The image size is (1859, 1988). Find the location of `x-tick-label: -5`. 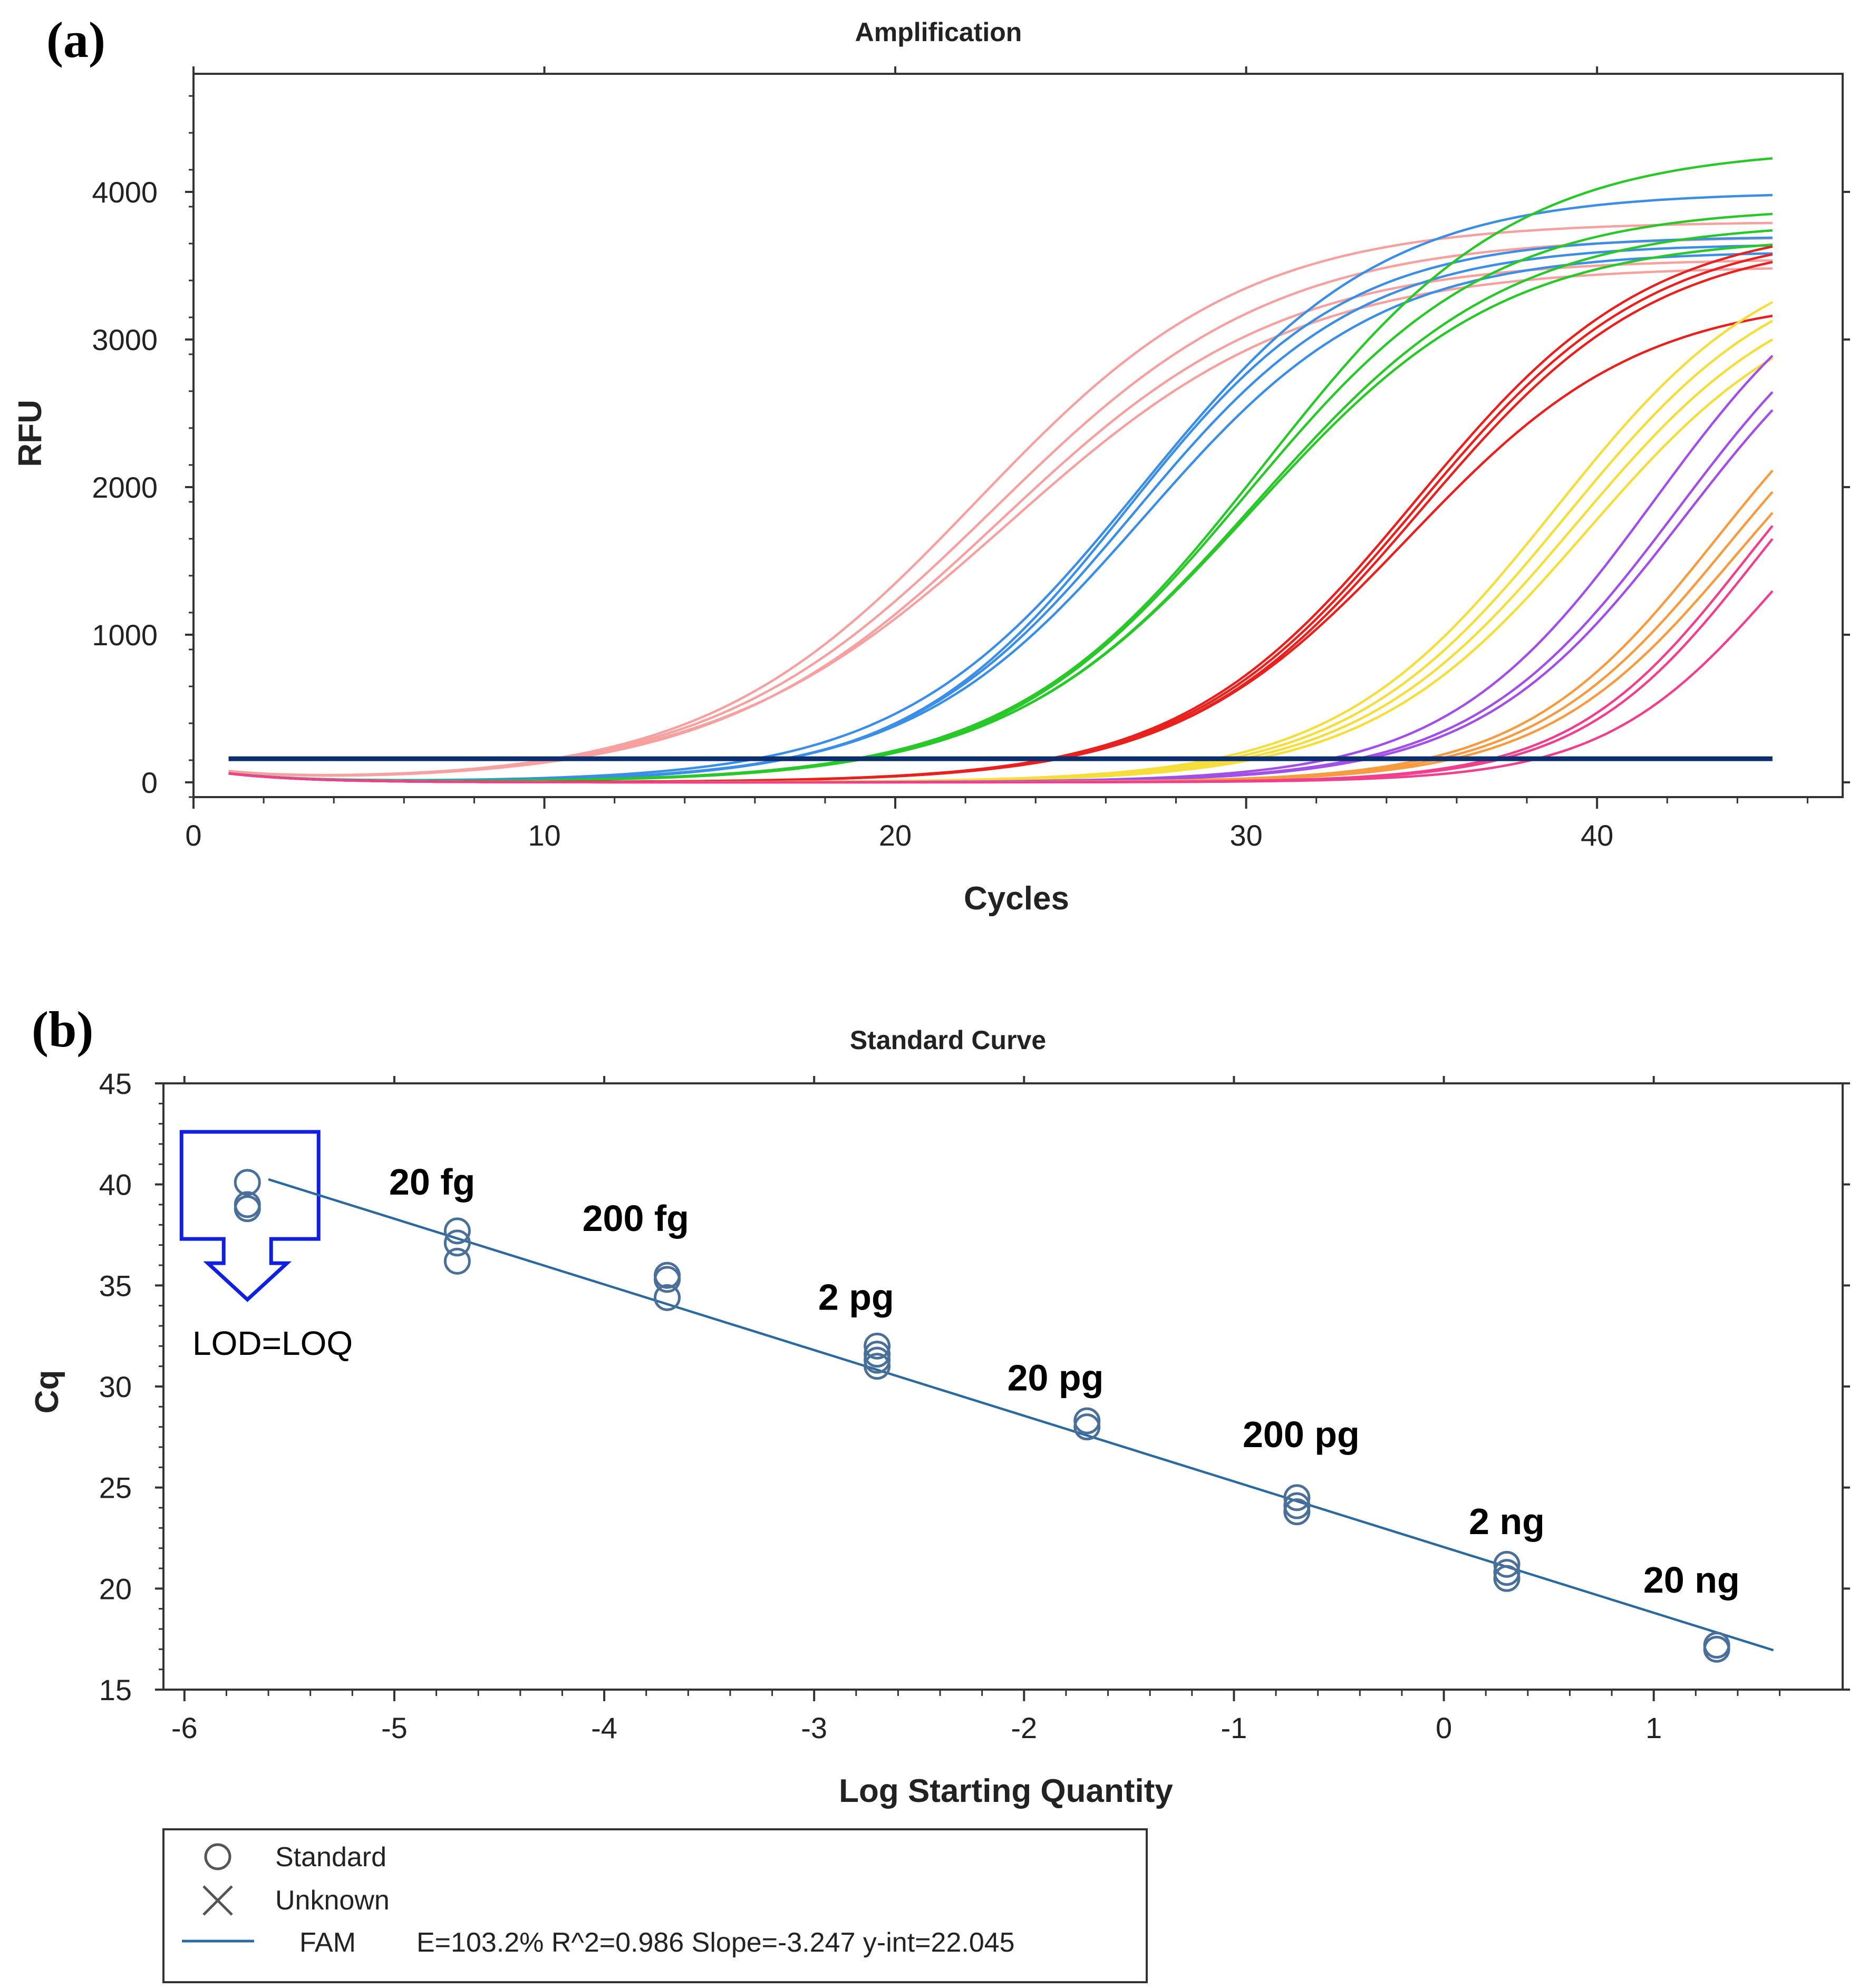

x-tick-label: -5 is located at coordinates (394, 1728).